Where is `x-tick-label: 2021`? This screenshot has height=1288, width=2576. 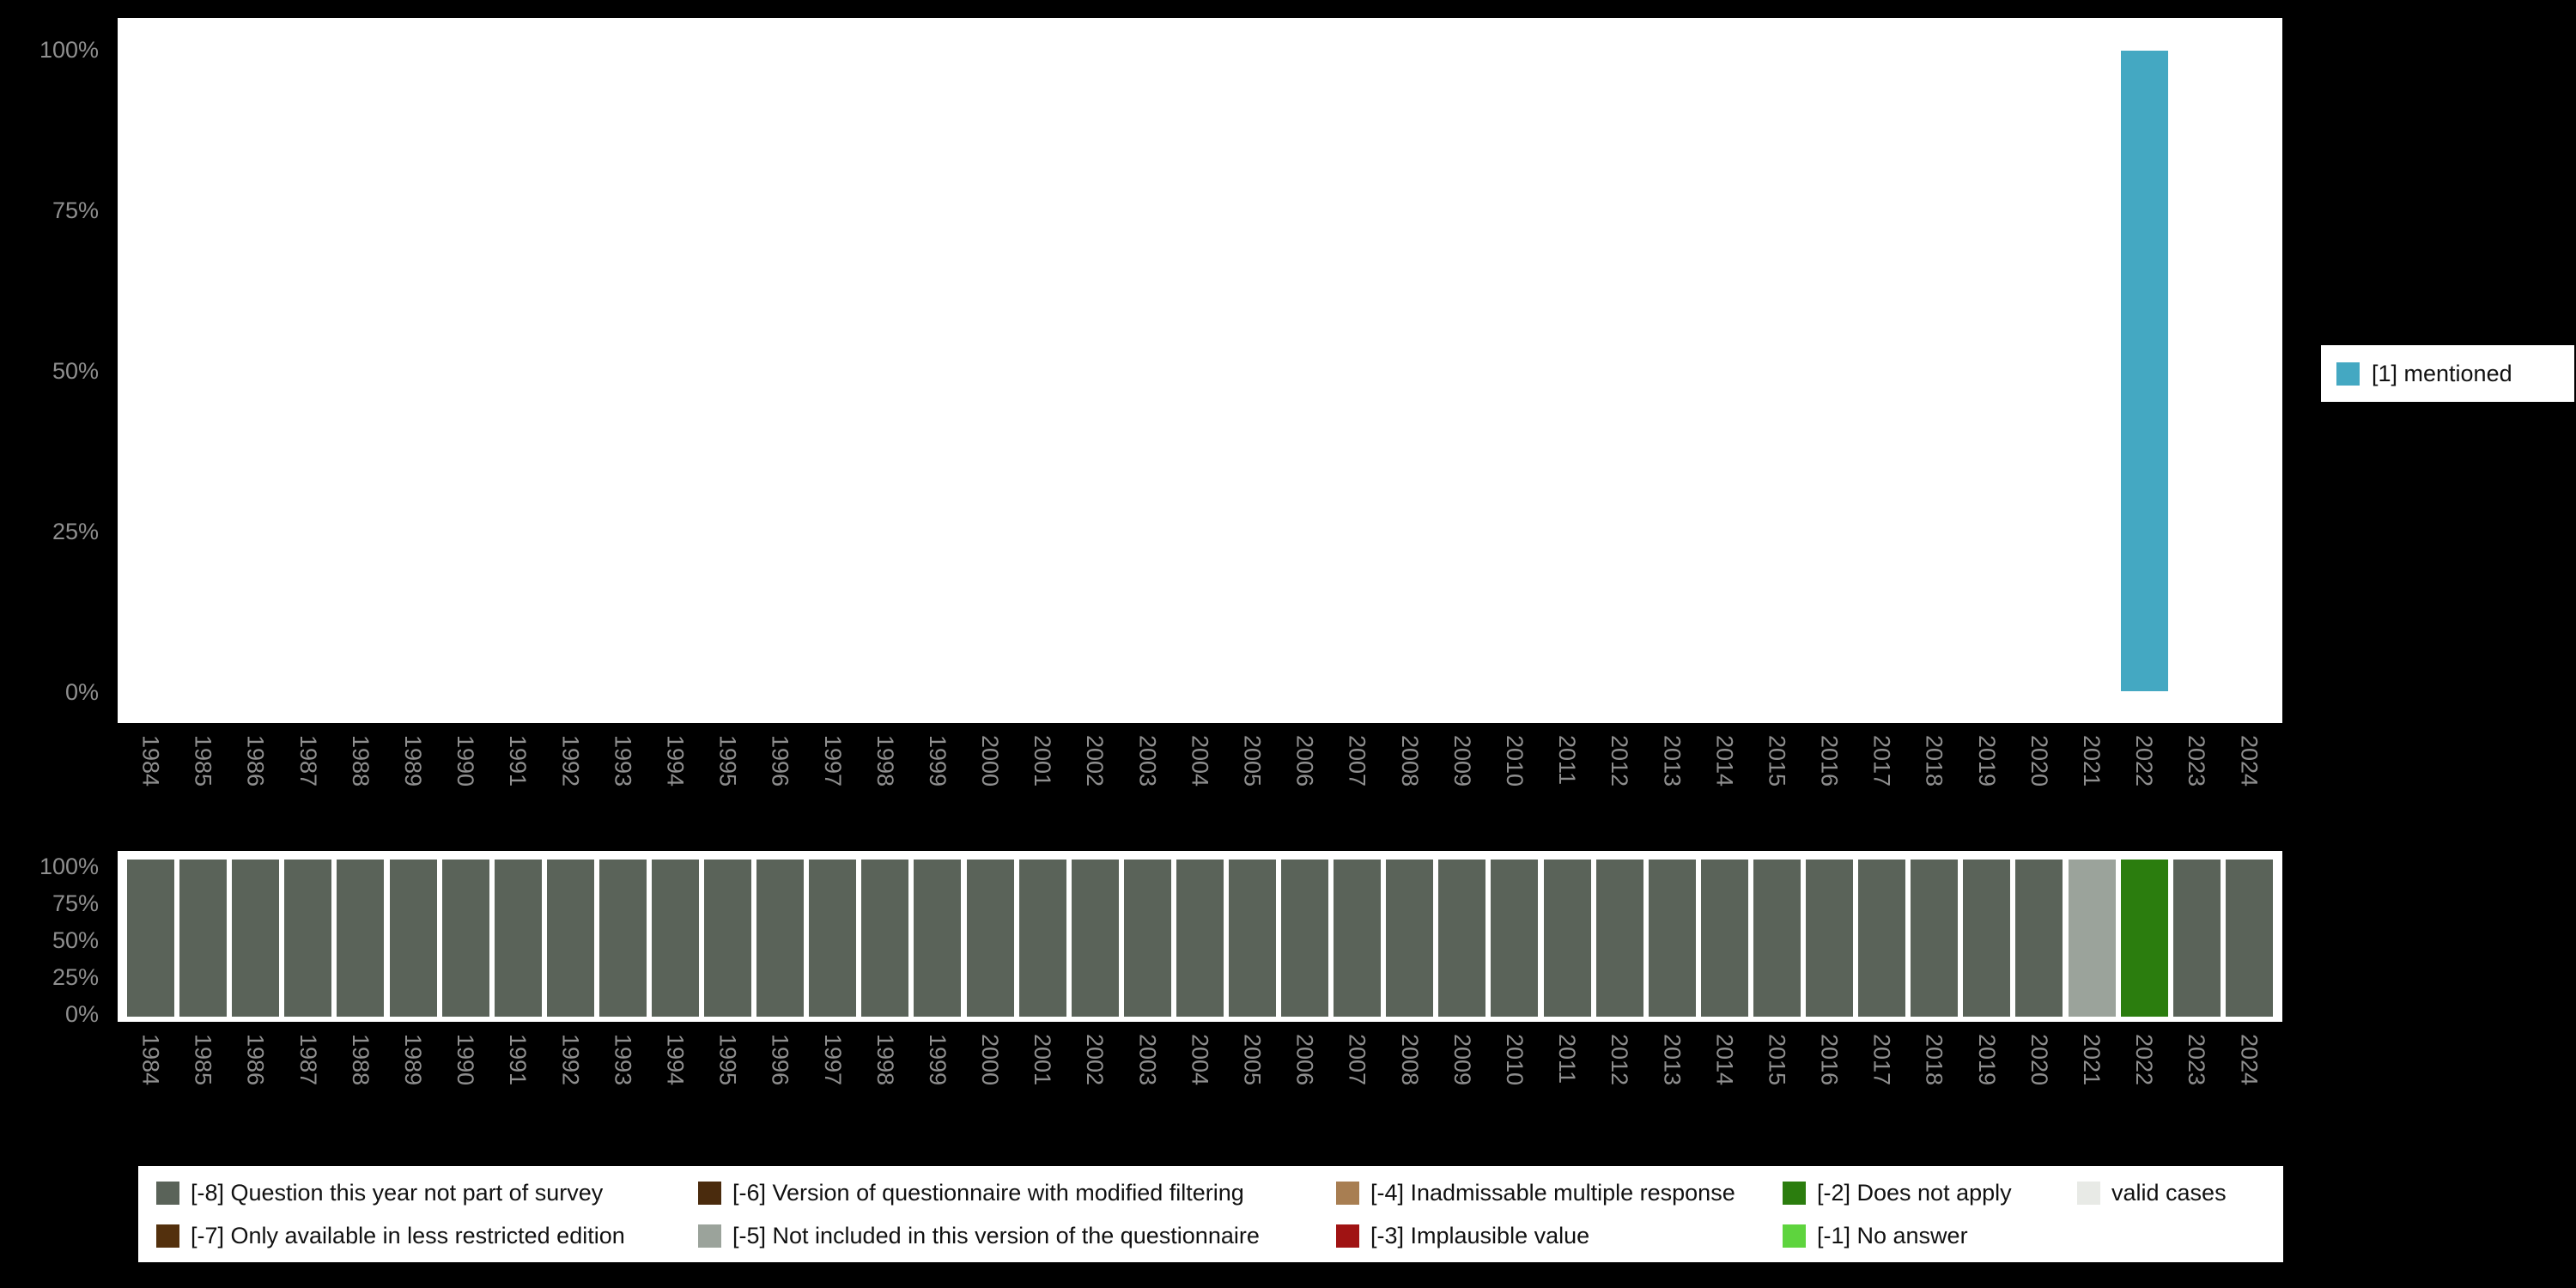 x-tick-label: 2021 is located at coordinates (2092, 1060).